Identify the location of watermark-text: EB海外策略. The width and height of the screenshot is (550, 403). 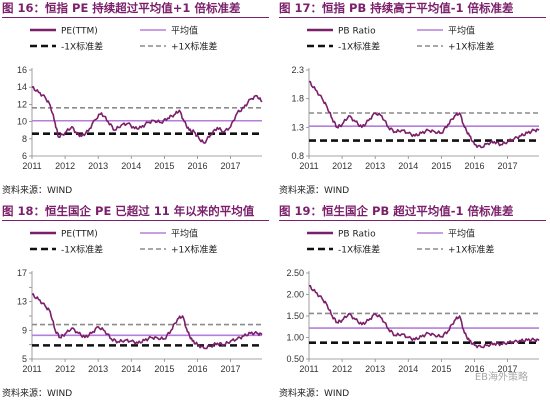
(501, 377).